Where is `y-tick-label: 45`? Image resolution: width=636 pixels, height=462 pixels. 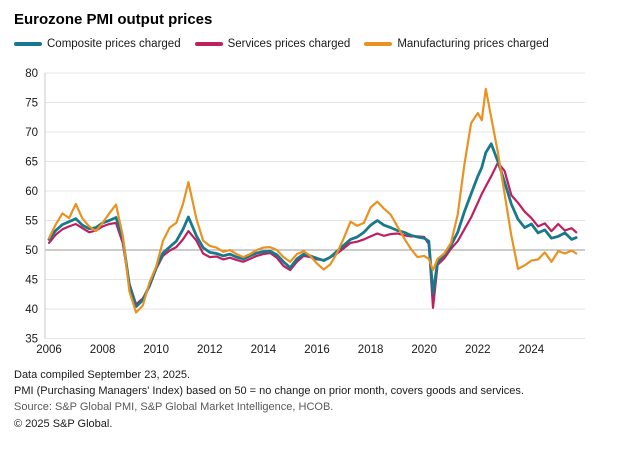 y-tick-label: 45 is located at coordinates (31, 281).